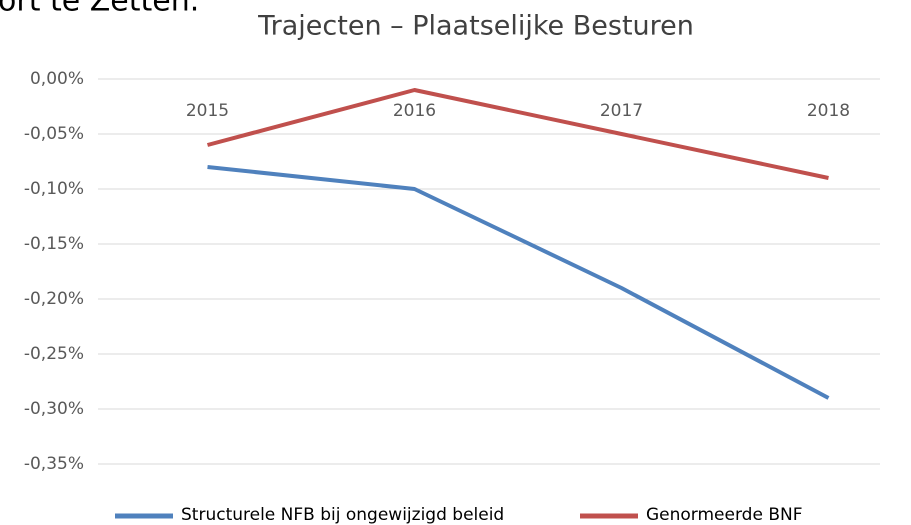 The height and width of the screenshot is (525, 911). Describe the element at coordinates (54, 134) in the screenshot. I see `y-tick-label: -0,05%` at that location.